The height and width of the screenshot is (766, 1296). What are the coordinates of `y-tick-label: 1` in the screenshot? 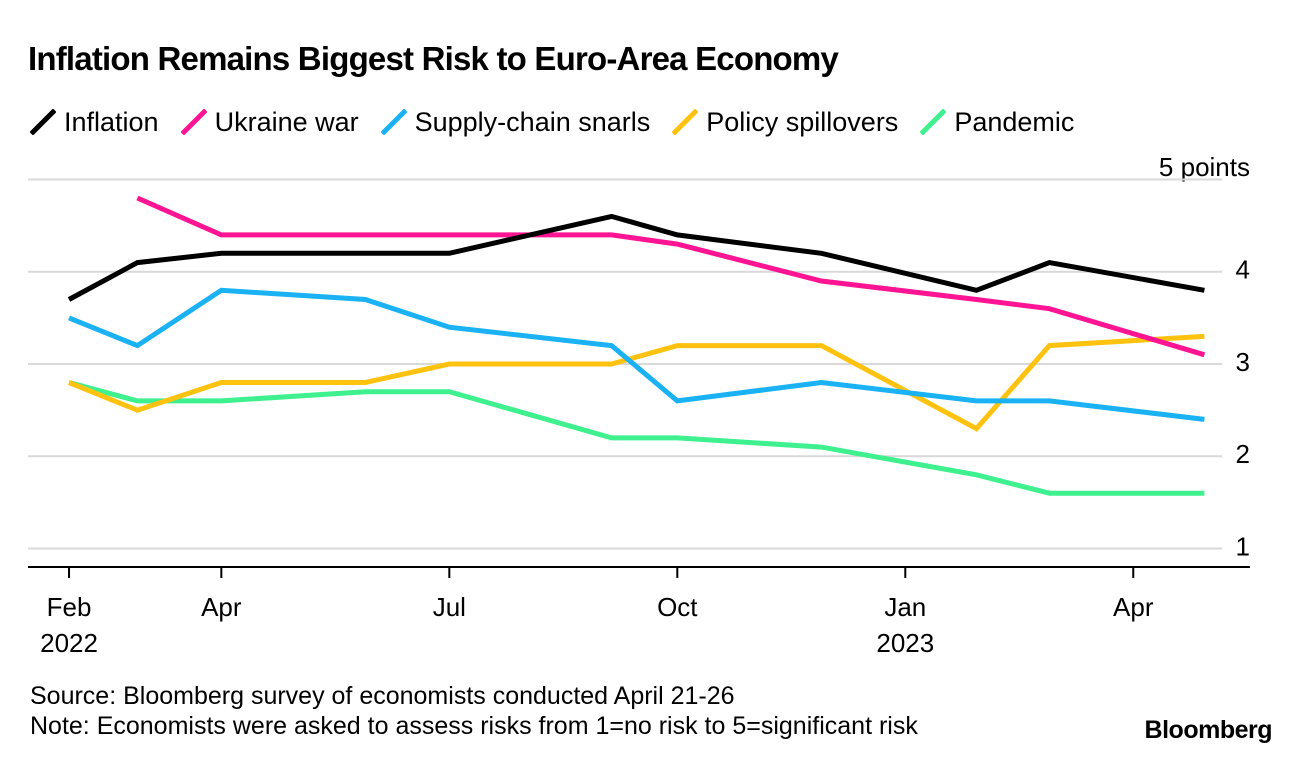 It's located at (1243, 546).